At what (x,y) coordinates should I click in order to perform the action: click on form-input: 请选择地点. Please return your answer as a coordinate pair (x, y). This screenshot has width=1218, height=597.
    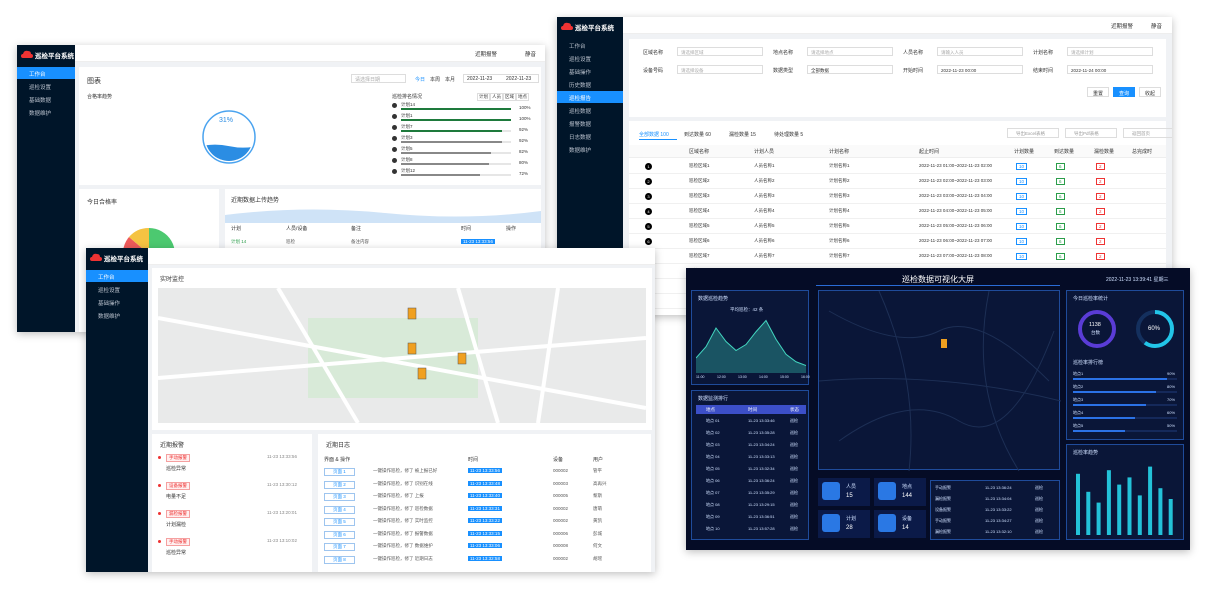
    Looking at the image, I should click on (850, 51).